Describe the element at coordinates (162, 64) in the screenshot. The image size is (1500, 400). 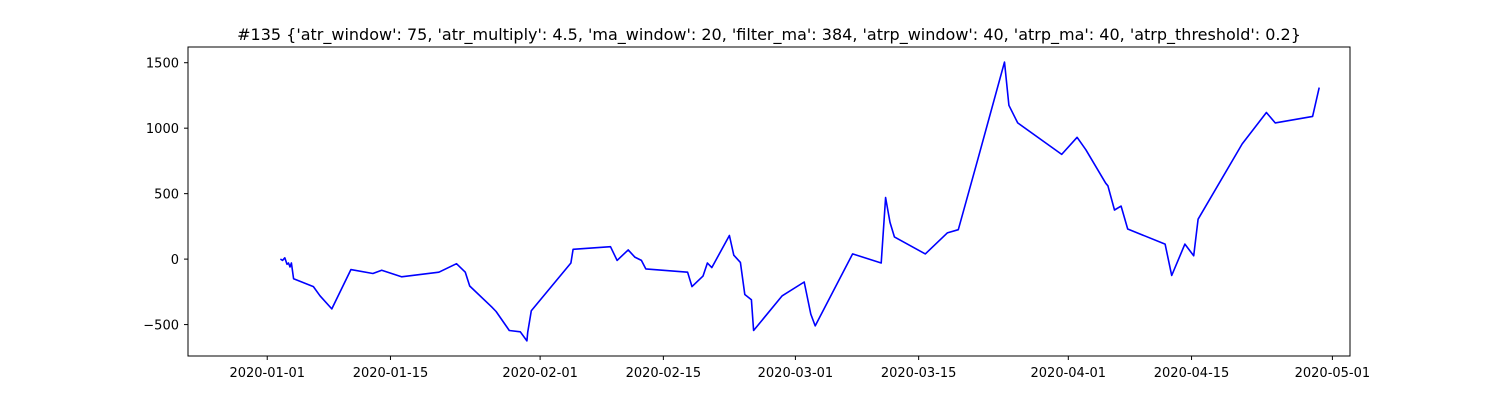
I see `y-tick-label: 1500` at that location.